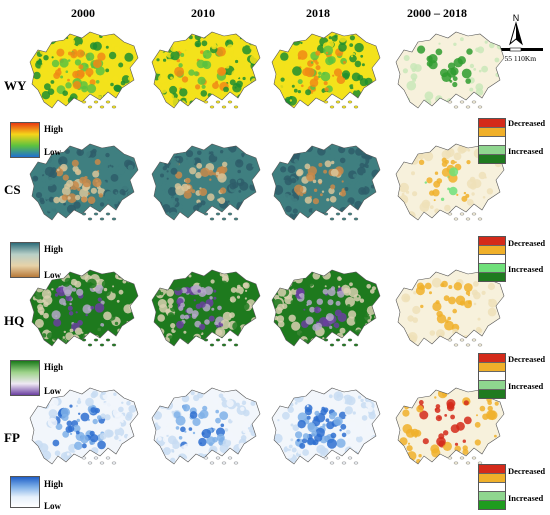  Describe the element at coordinates (326, 70) in the screenshot. I see `map-wy-2018` at that location.